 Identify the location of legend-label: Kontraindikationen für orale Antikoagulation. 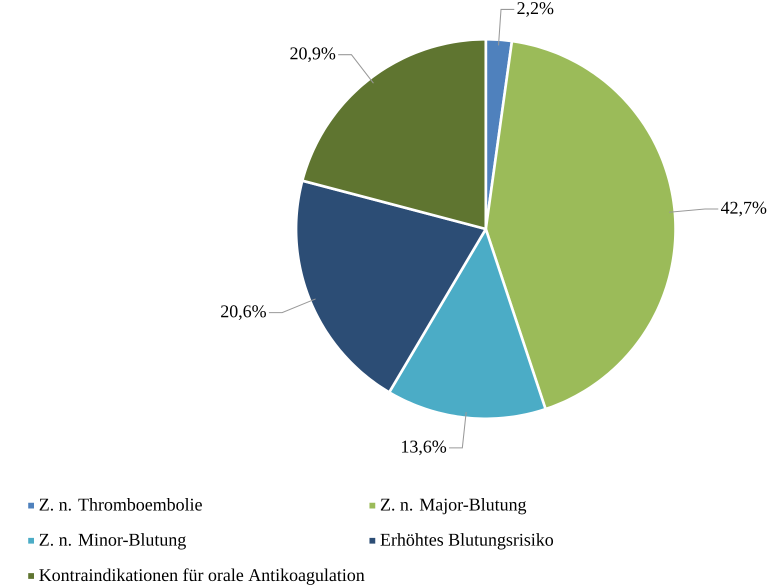
(201, 576).